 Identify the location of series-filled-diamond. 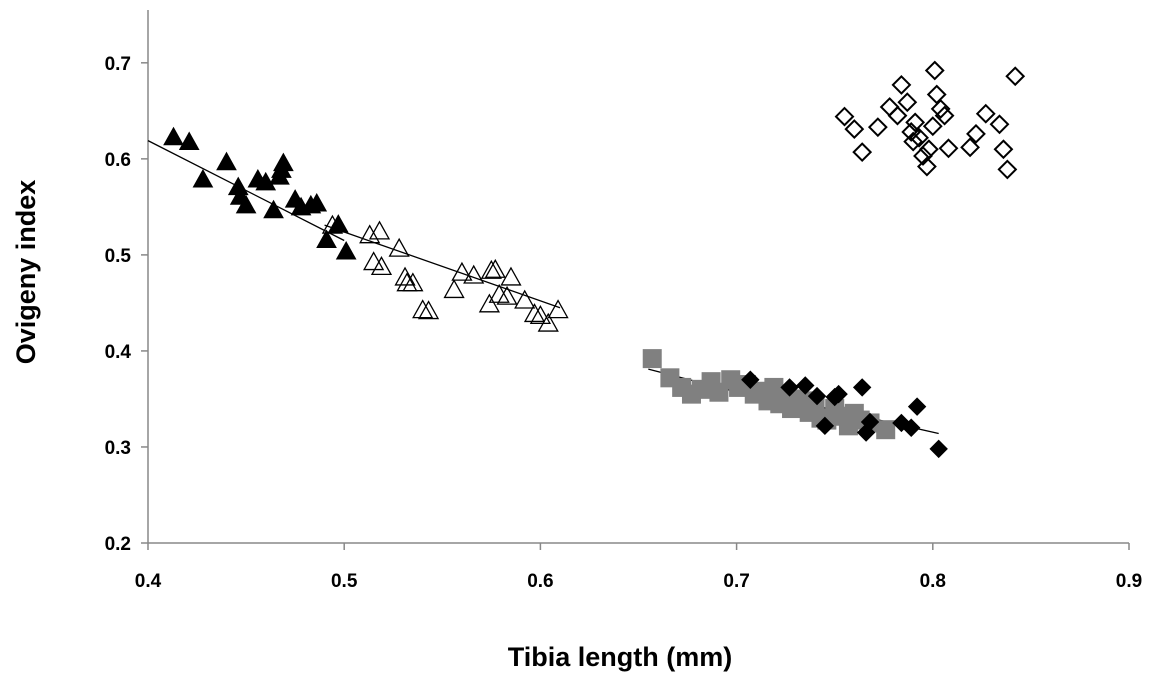
(844, 414).